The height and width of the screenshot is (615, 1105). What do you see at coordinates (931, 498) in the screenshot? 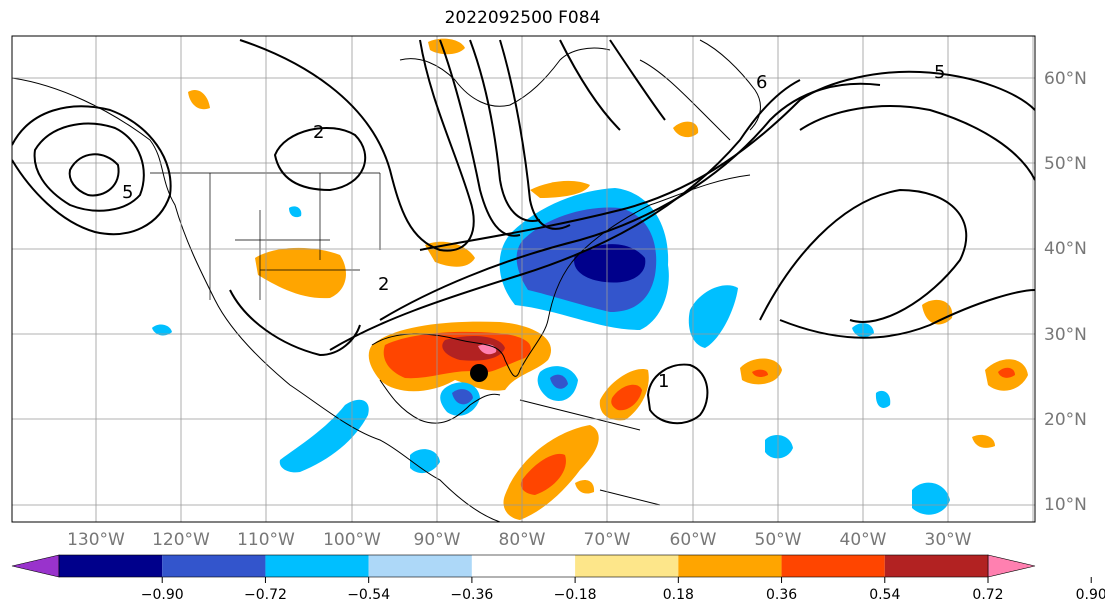
I see `negative-anomaly-far-east` at bounding box center [931, 498].